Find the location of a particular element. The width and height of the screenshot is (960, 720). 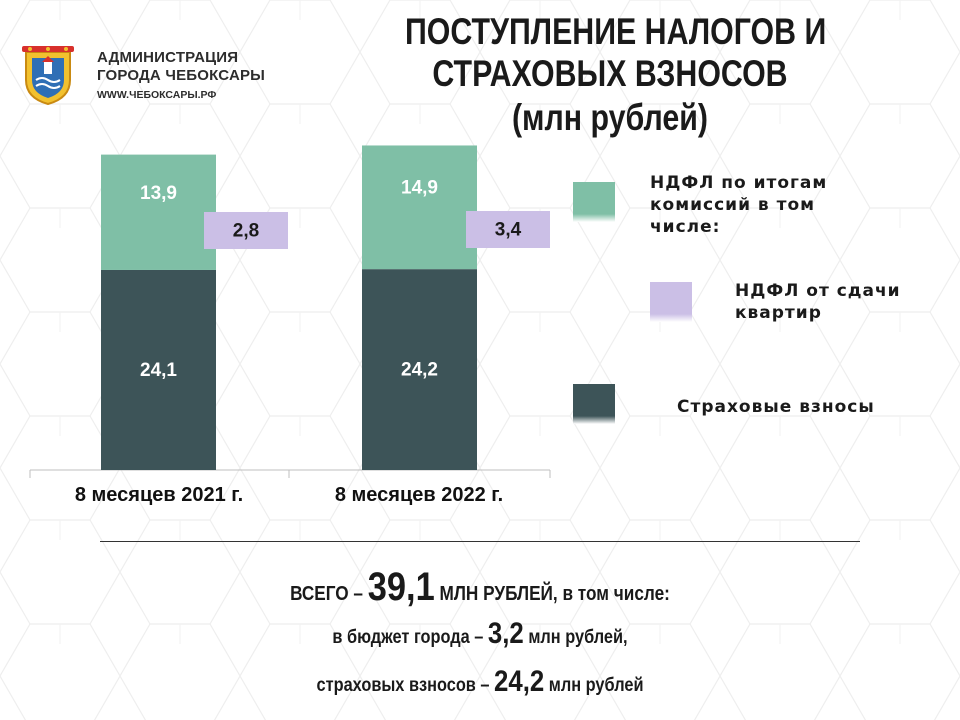

data-label-ndfl-commissions-1: 14,9 is located at coordinates (419, 187).